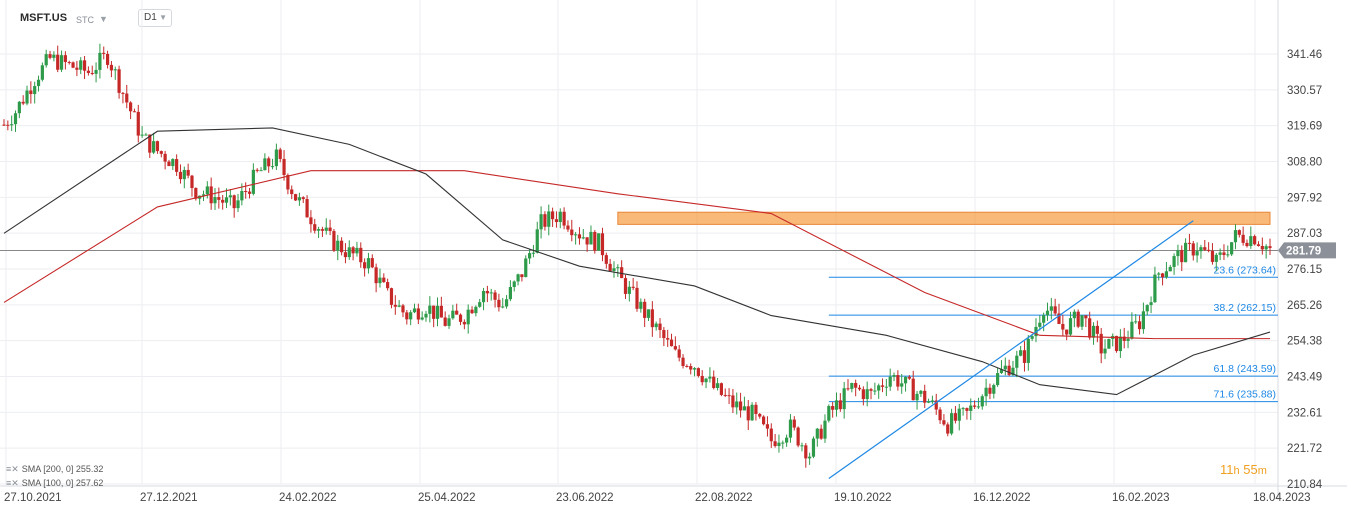 This screenshot has width=1347, height=516. I want to click on chevron-down-icon: ▼, so click(163, 17).